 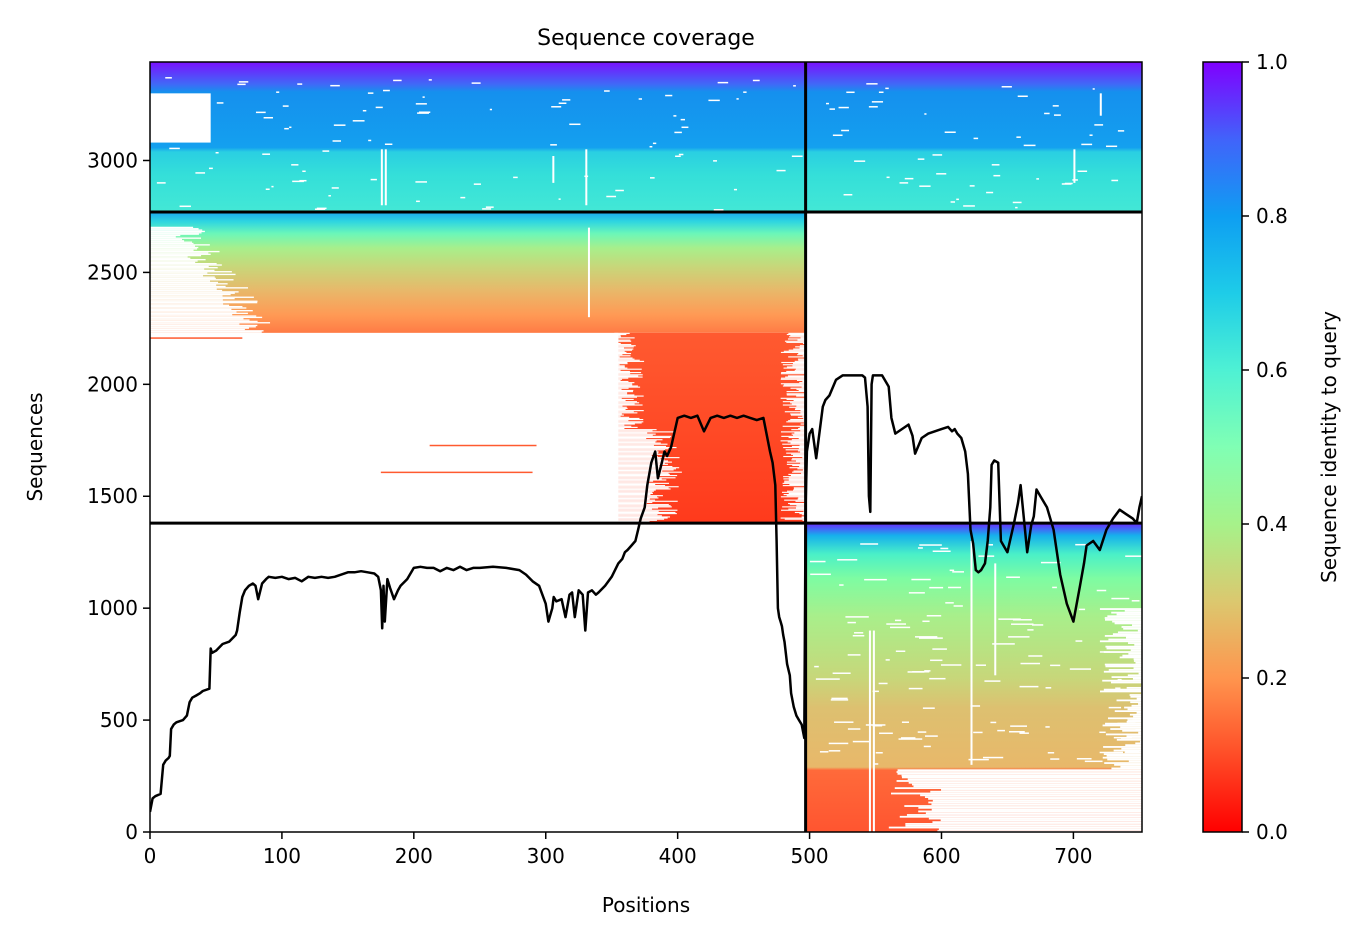 What do you see at coordinates (1272, 678) in the screenshot?
I see `colorbar-tick-label: 0.2` at bounding box center [1272, 678].